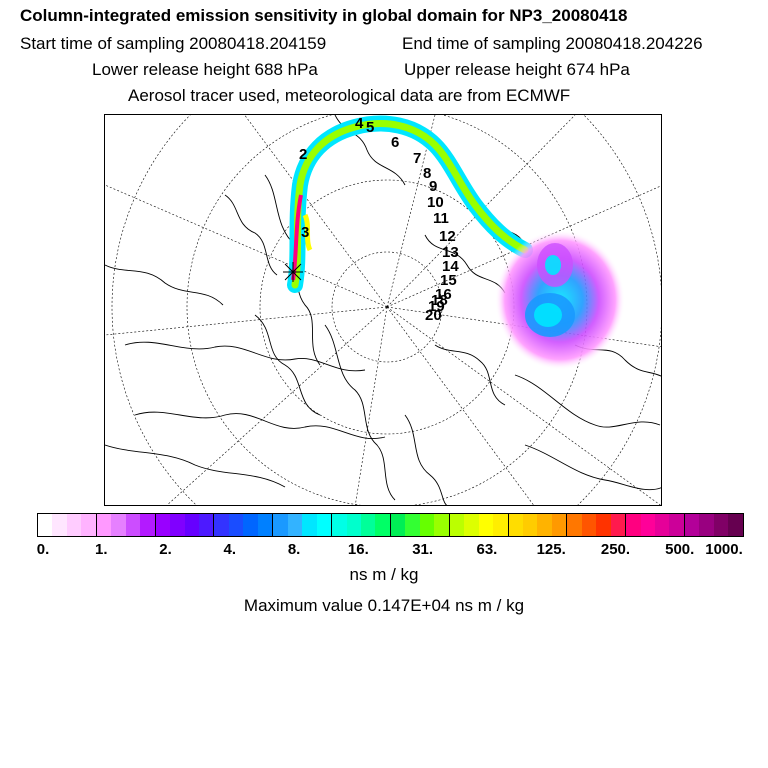 The height and width of the screenshot is (768, 768). Describe the element at coordinates (439, 300) in the screenshot. I see `traj-label-18: 18` at that location.